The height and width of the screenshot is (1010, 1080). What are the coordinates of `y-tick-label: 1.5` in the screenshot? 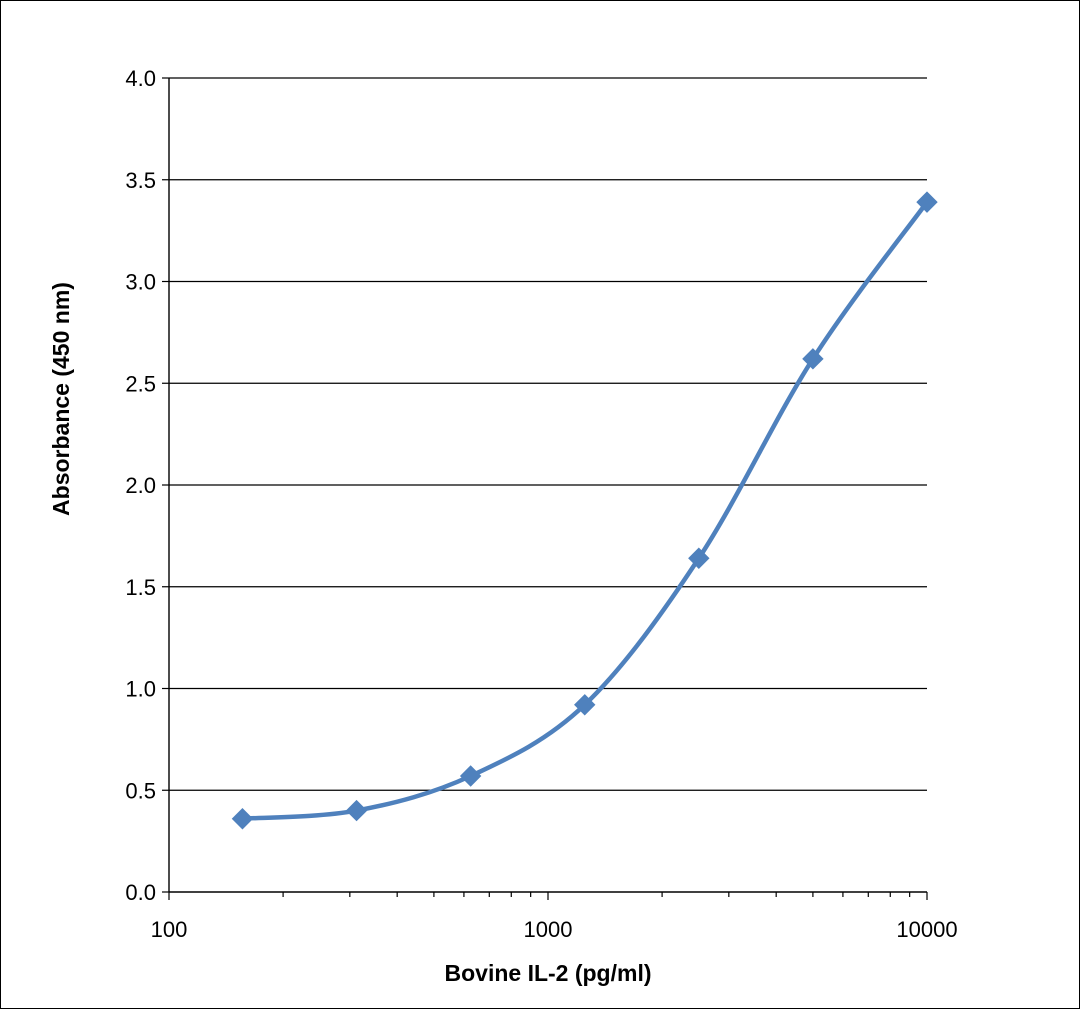 It's located at (140, 587).